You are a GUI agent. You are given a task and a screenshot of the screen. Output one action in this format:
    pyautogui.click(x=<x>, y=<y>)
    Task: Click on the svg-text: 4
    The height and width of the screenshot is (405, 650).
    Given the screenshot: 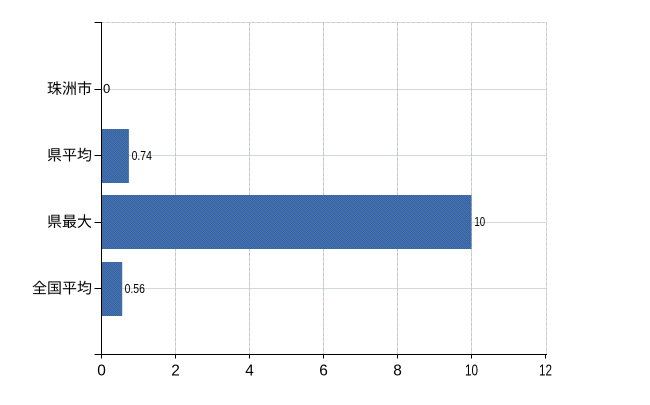 What is the action you would take?
    pyautogui.click(x=249, y=370)
    